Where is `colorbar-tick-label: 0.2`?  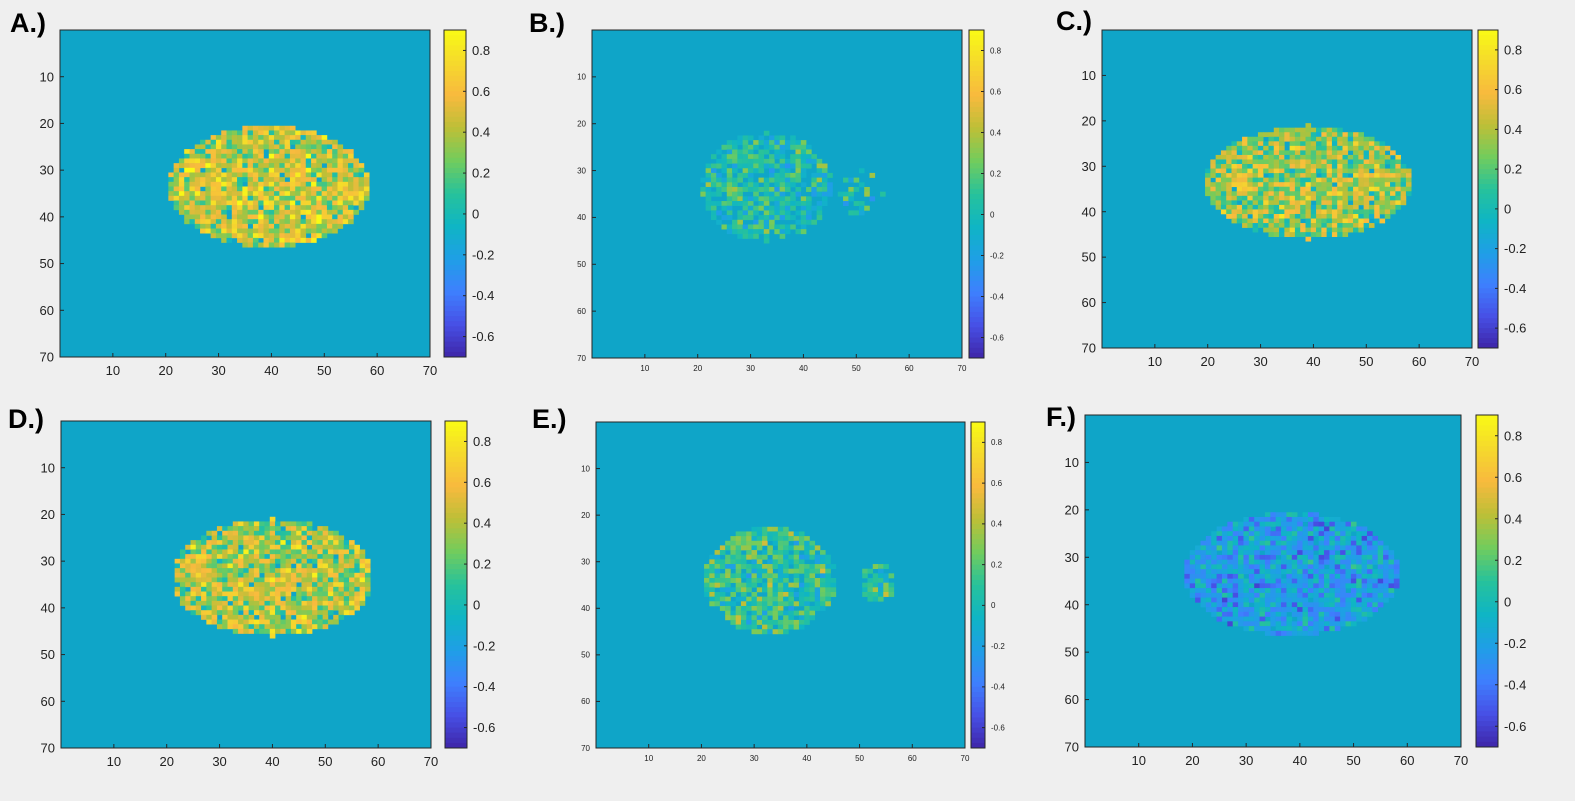
colorbar-tick-label: 0.2 is located at coordinates (1513, 560).